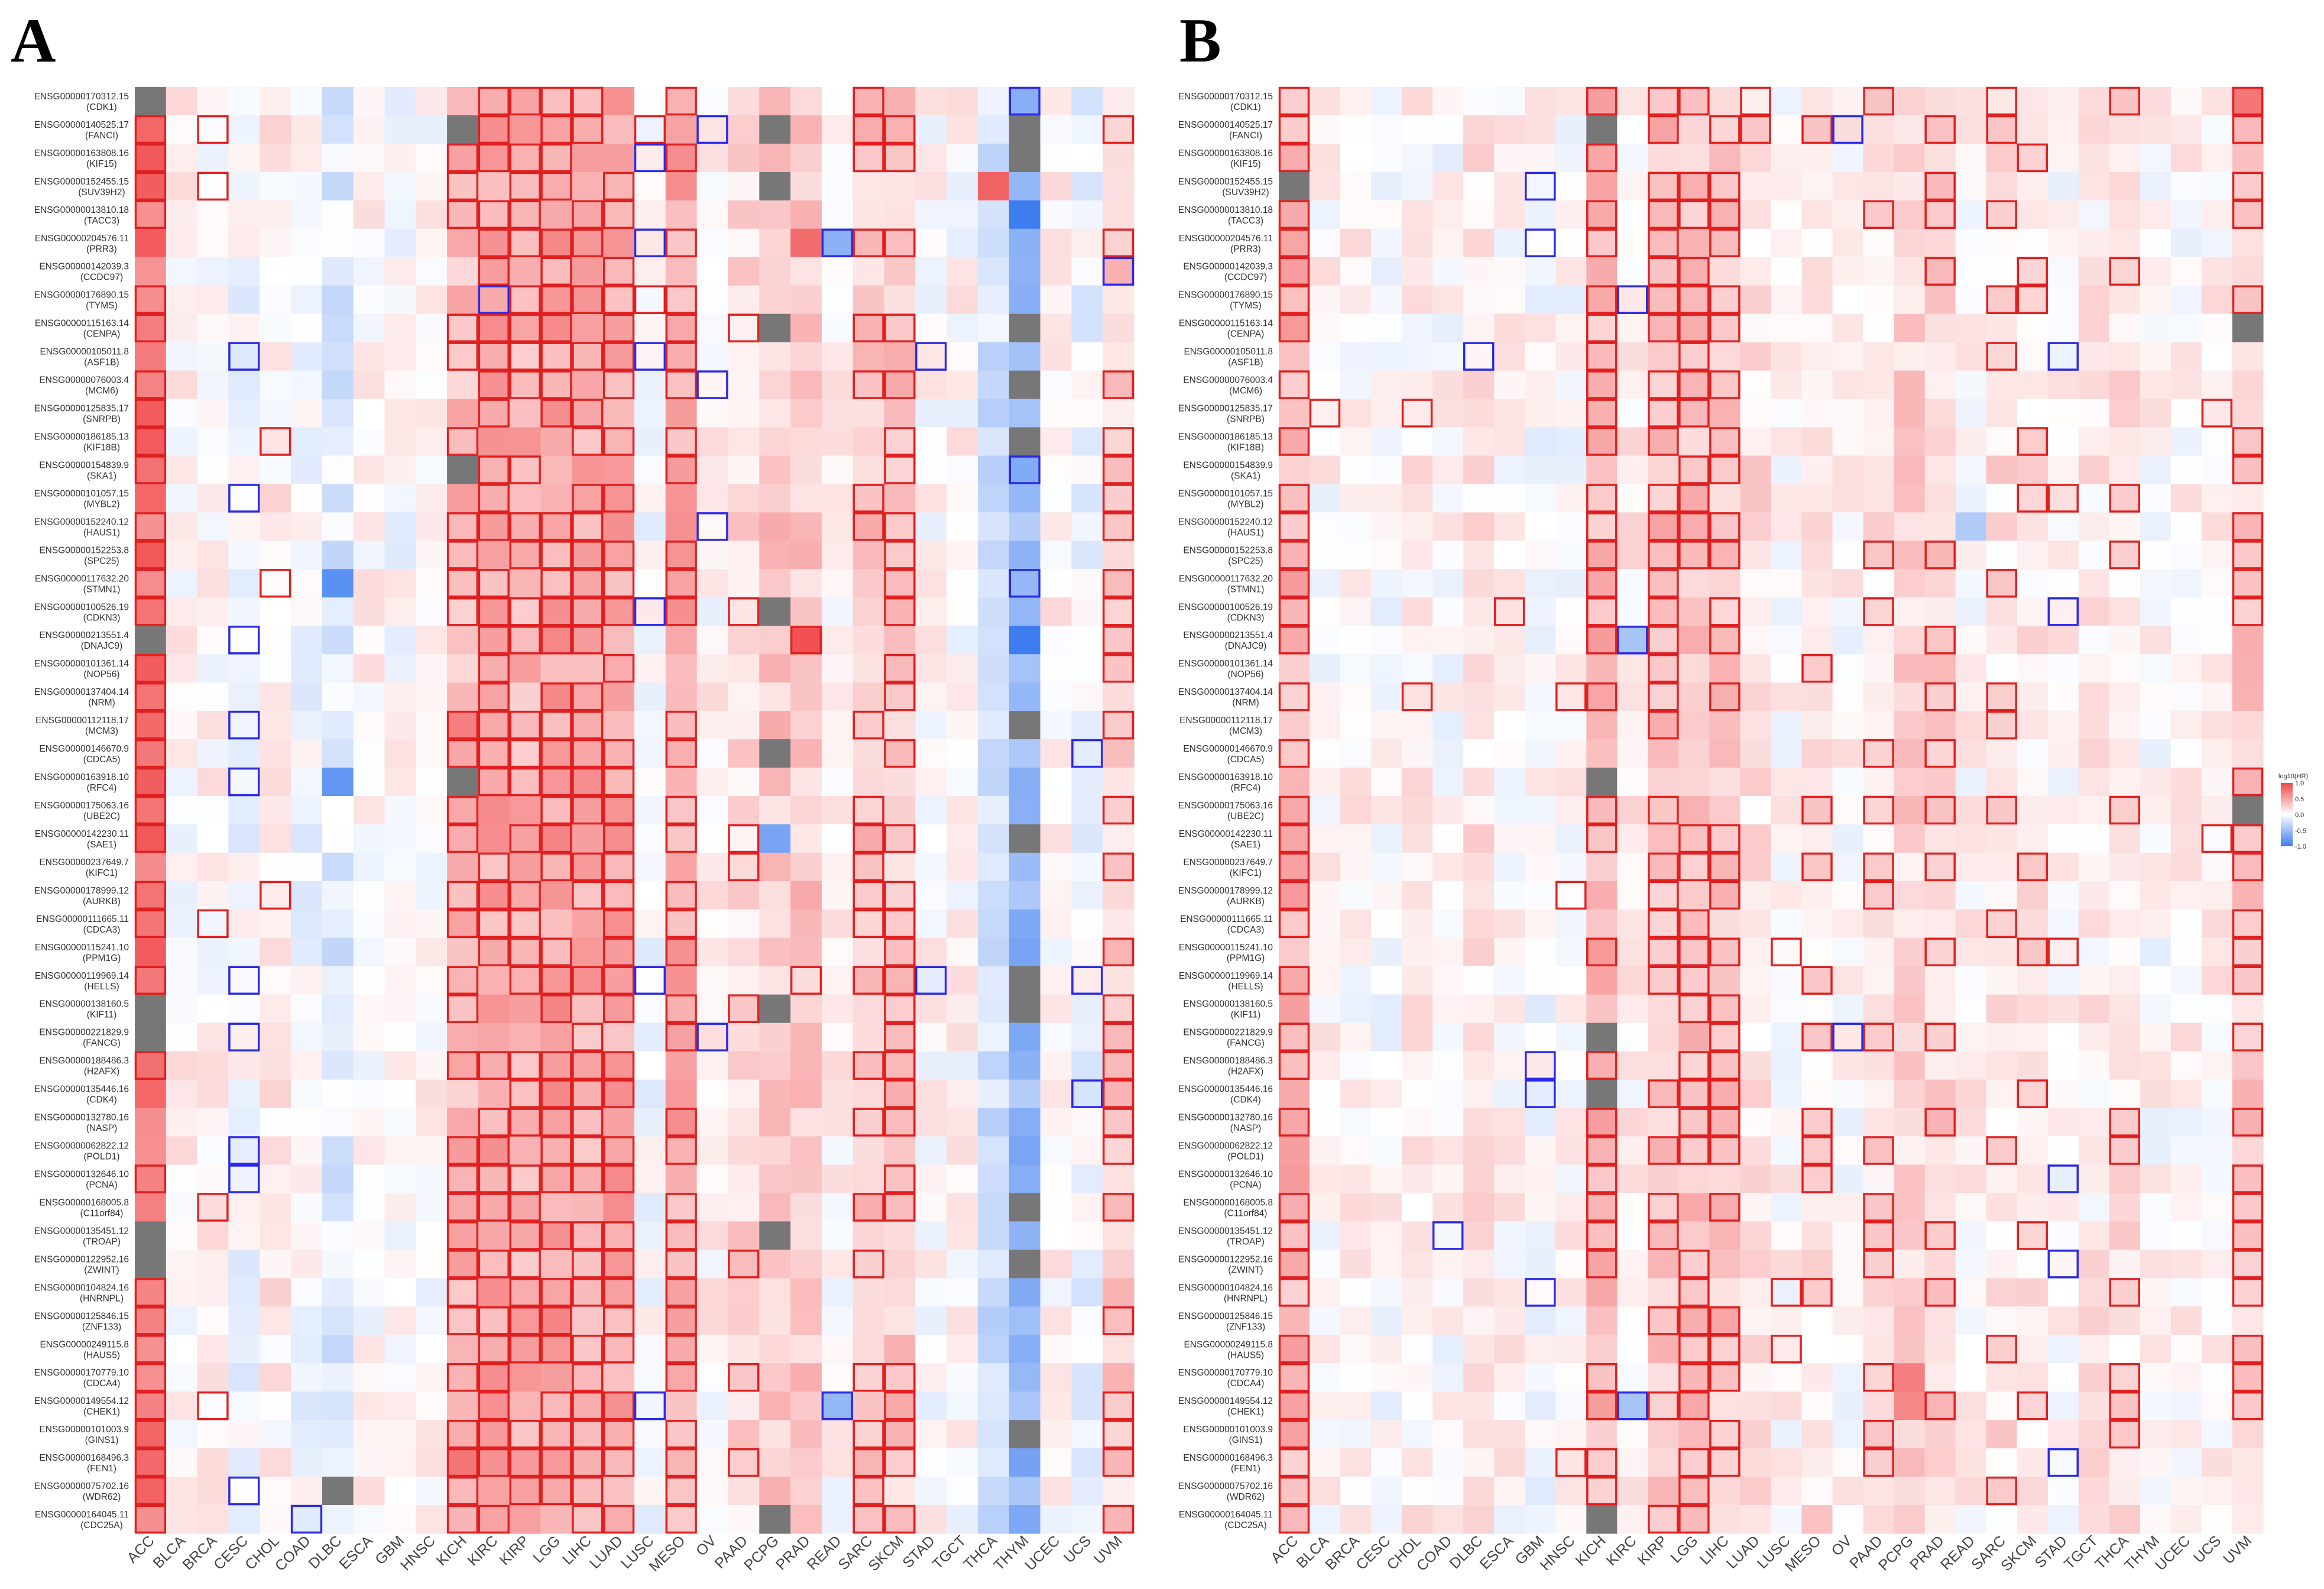 The image size is (2324, 1589). I want to click on row-label-gene: (SUV39H2), so click(101, 192).